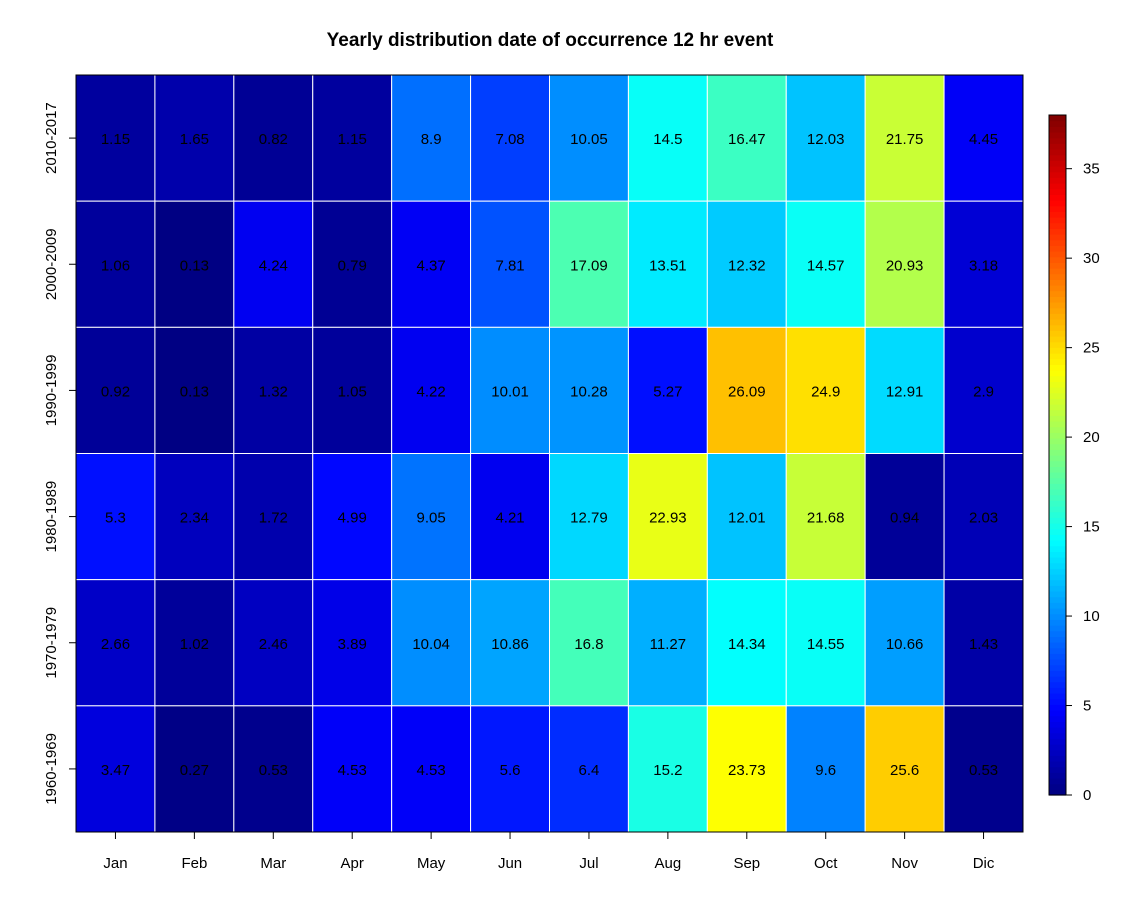  I want to click on cell-value-label: 10.86, so click(510, 644).